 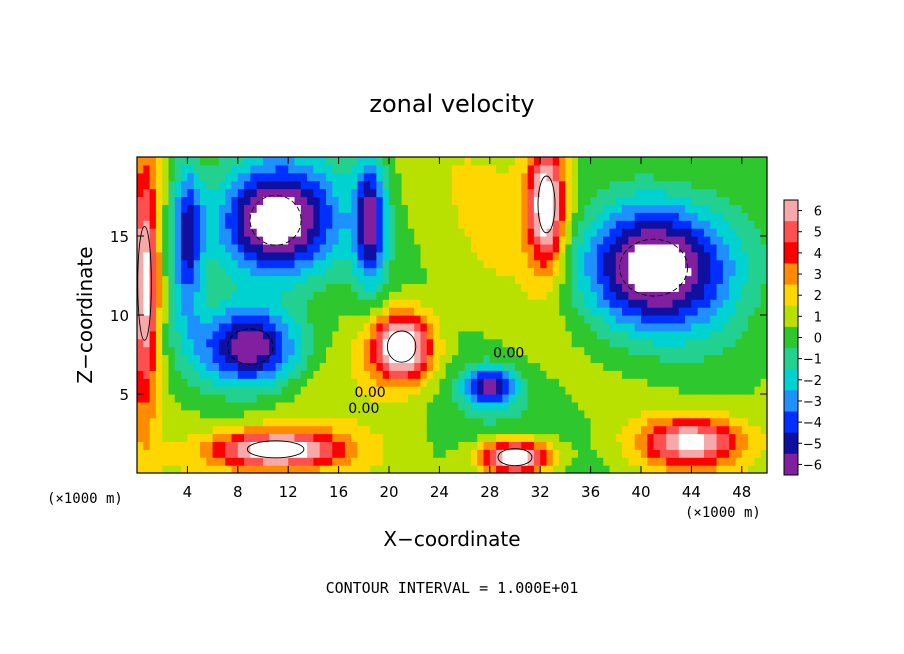 I want to click on x-unit-right: (×1000 m), so click(x=723, y=513).